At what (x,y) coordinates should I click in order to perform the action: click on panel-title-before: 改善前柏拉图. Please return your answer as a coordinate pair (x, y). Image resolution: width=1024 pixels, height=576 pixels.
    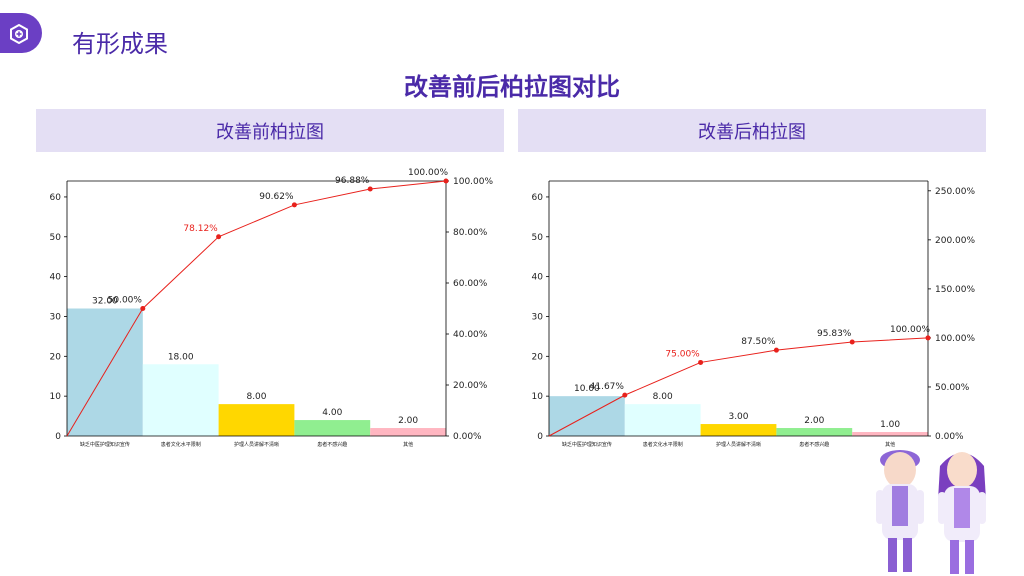
    Looking at the image, I should click on (270, 130).